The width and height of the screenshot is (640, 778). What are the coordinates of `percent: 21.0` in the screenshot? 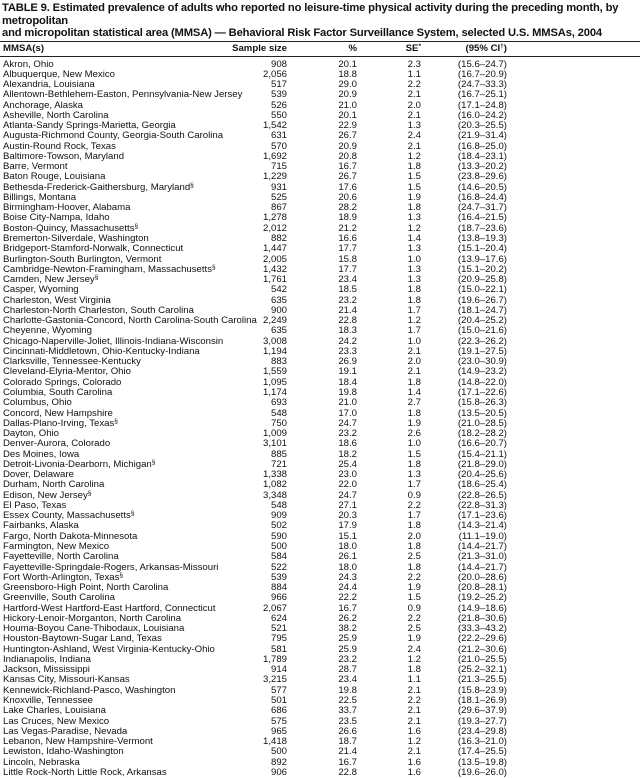 It's located at (347, 403).